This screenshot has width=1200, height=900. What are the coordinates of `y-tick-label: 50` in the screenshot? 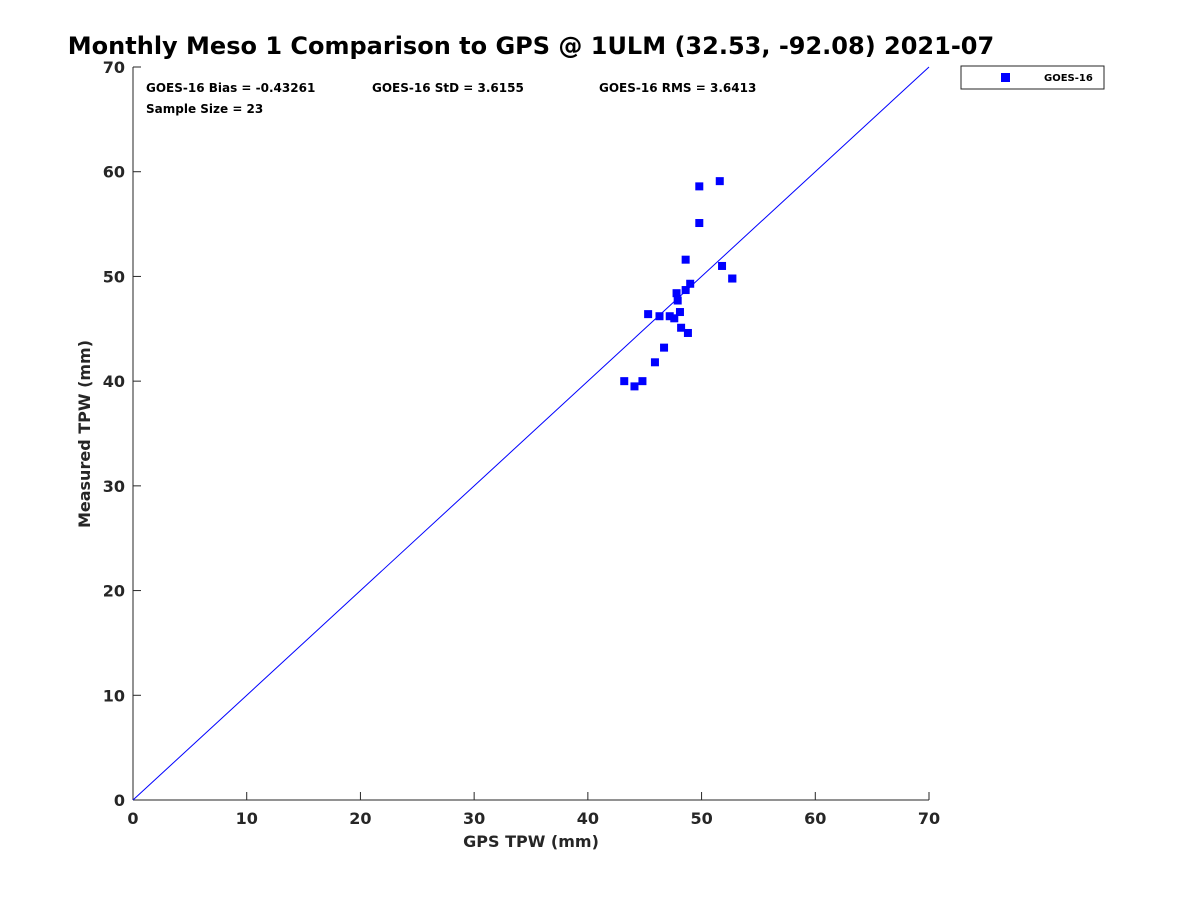 It's located at (114, 276).